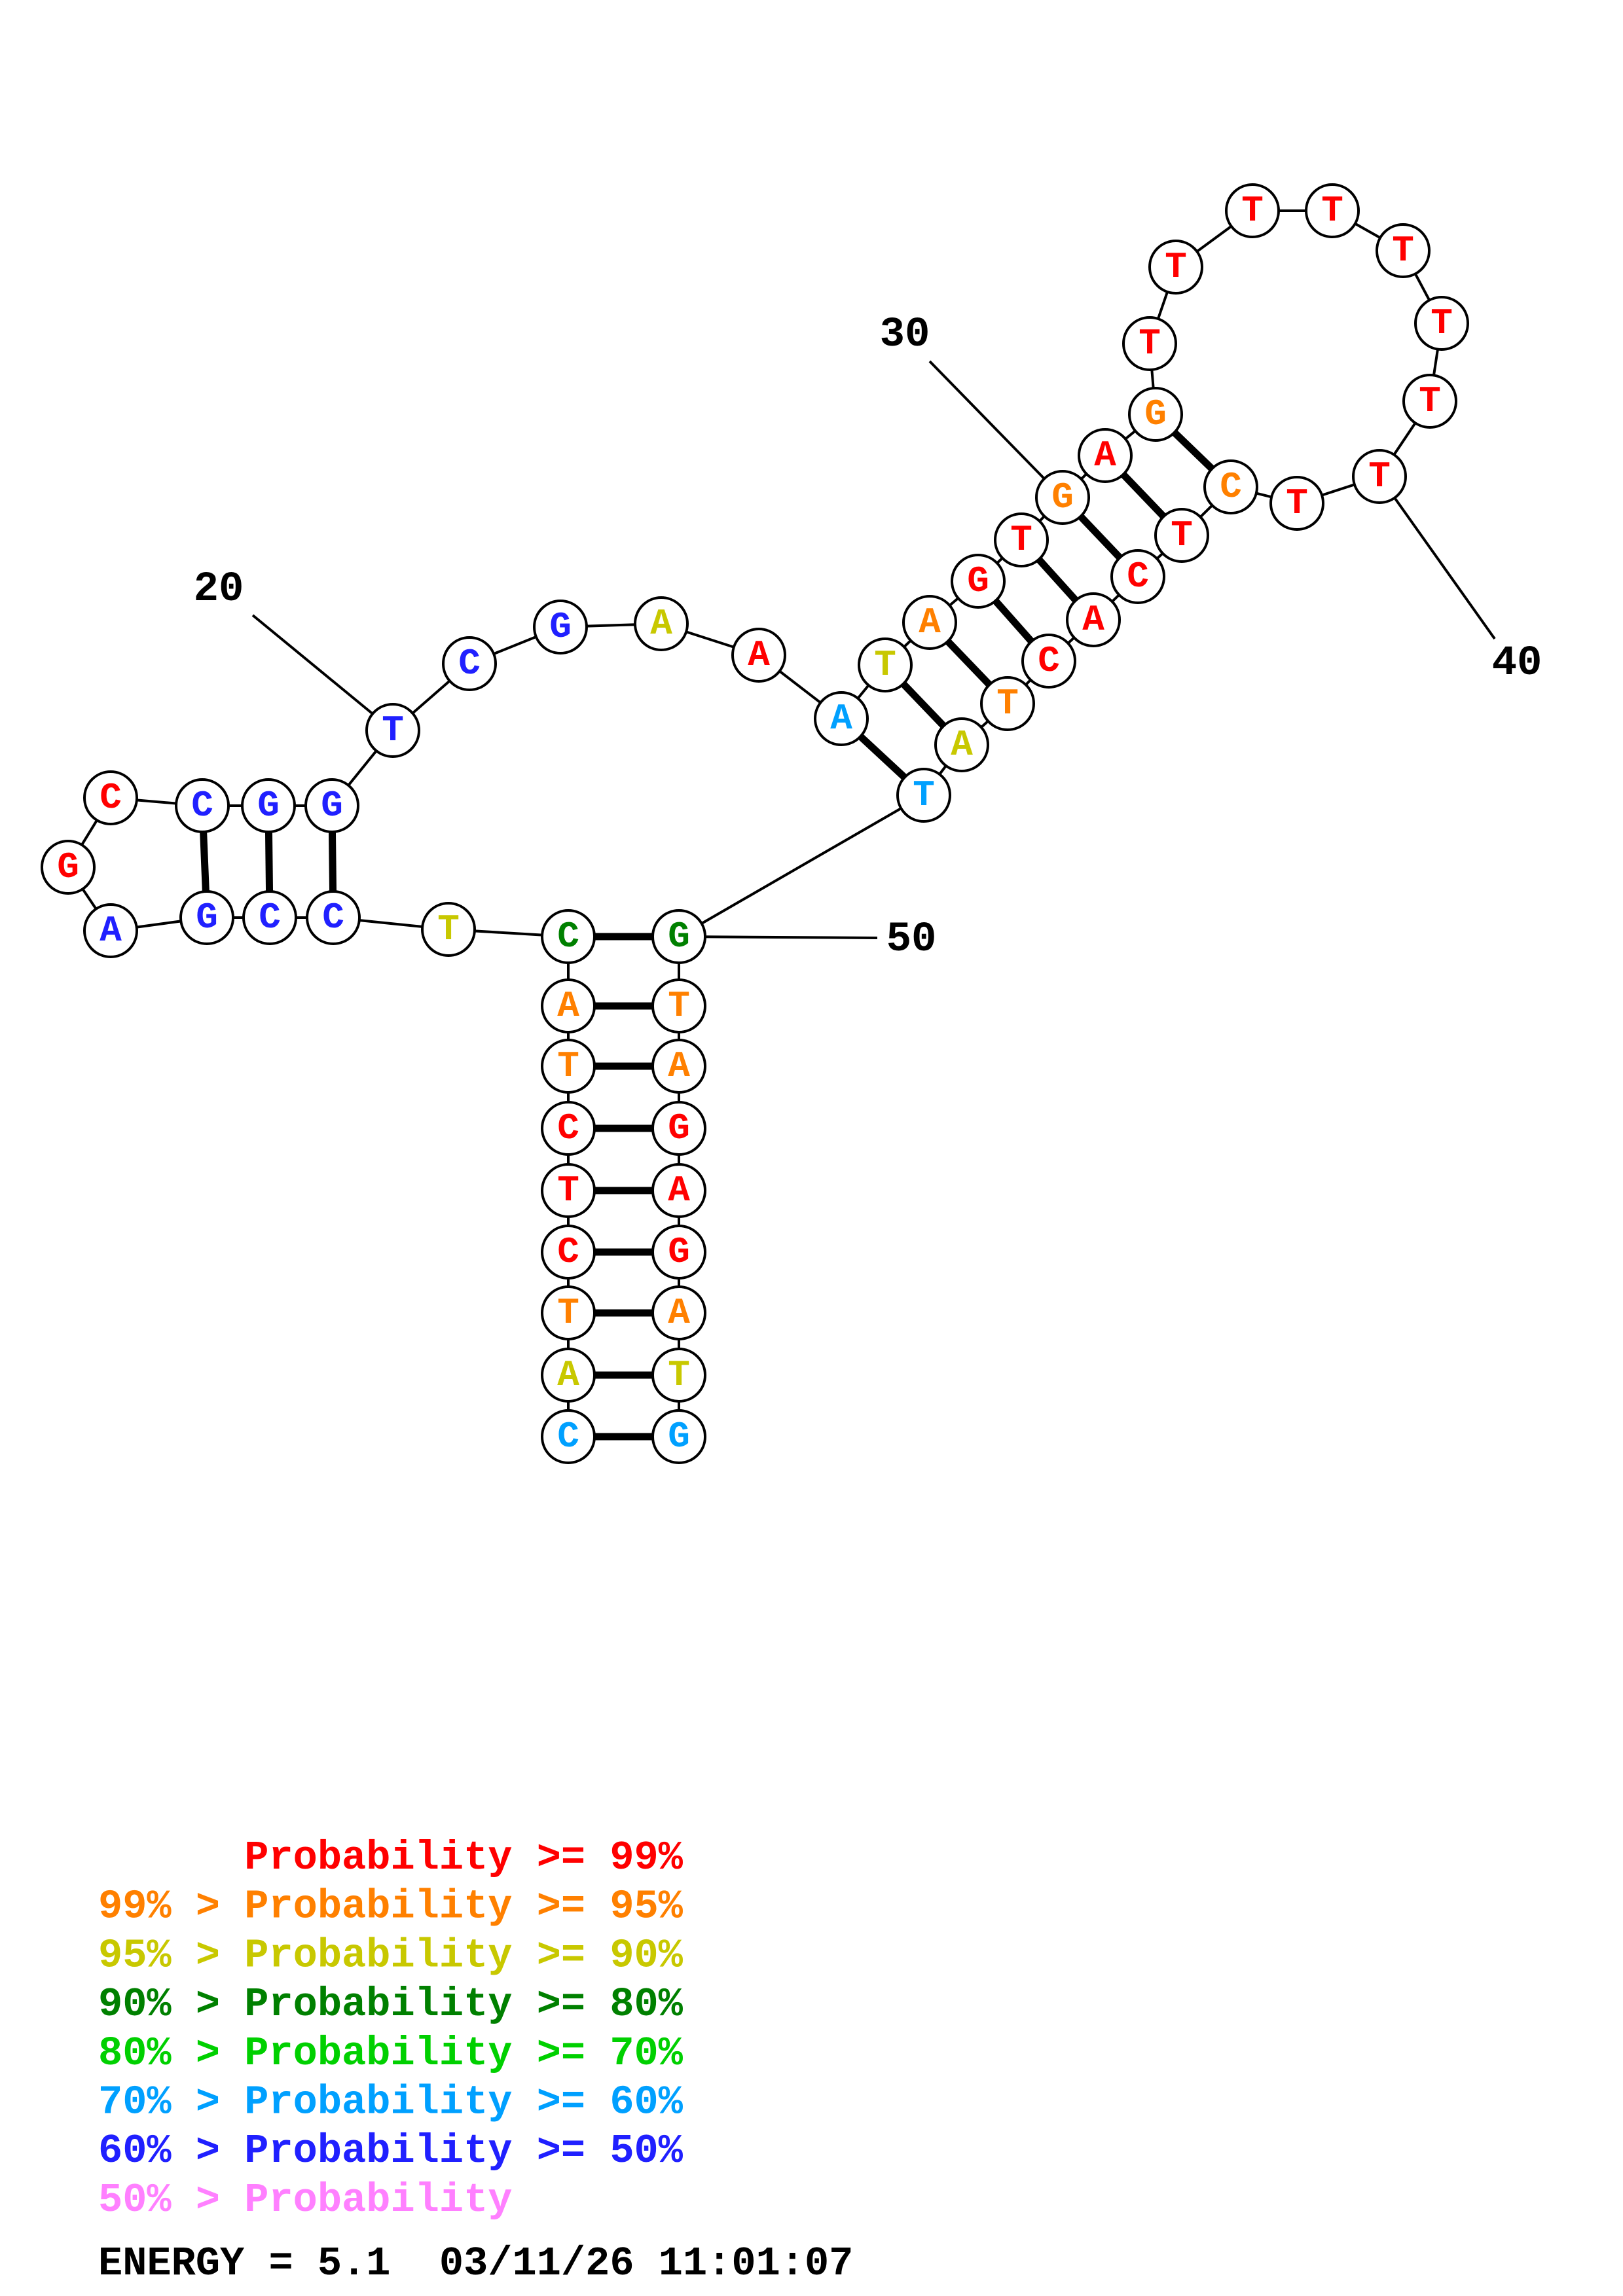 The height and width of the screenshot is (2296, 1623). Describe the element at coordinates (391, 1907) in the screenshot. I see `legend-line: 99% > Probability >= 95%` at that location.